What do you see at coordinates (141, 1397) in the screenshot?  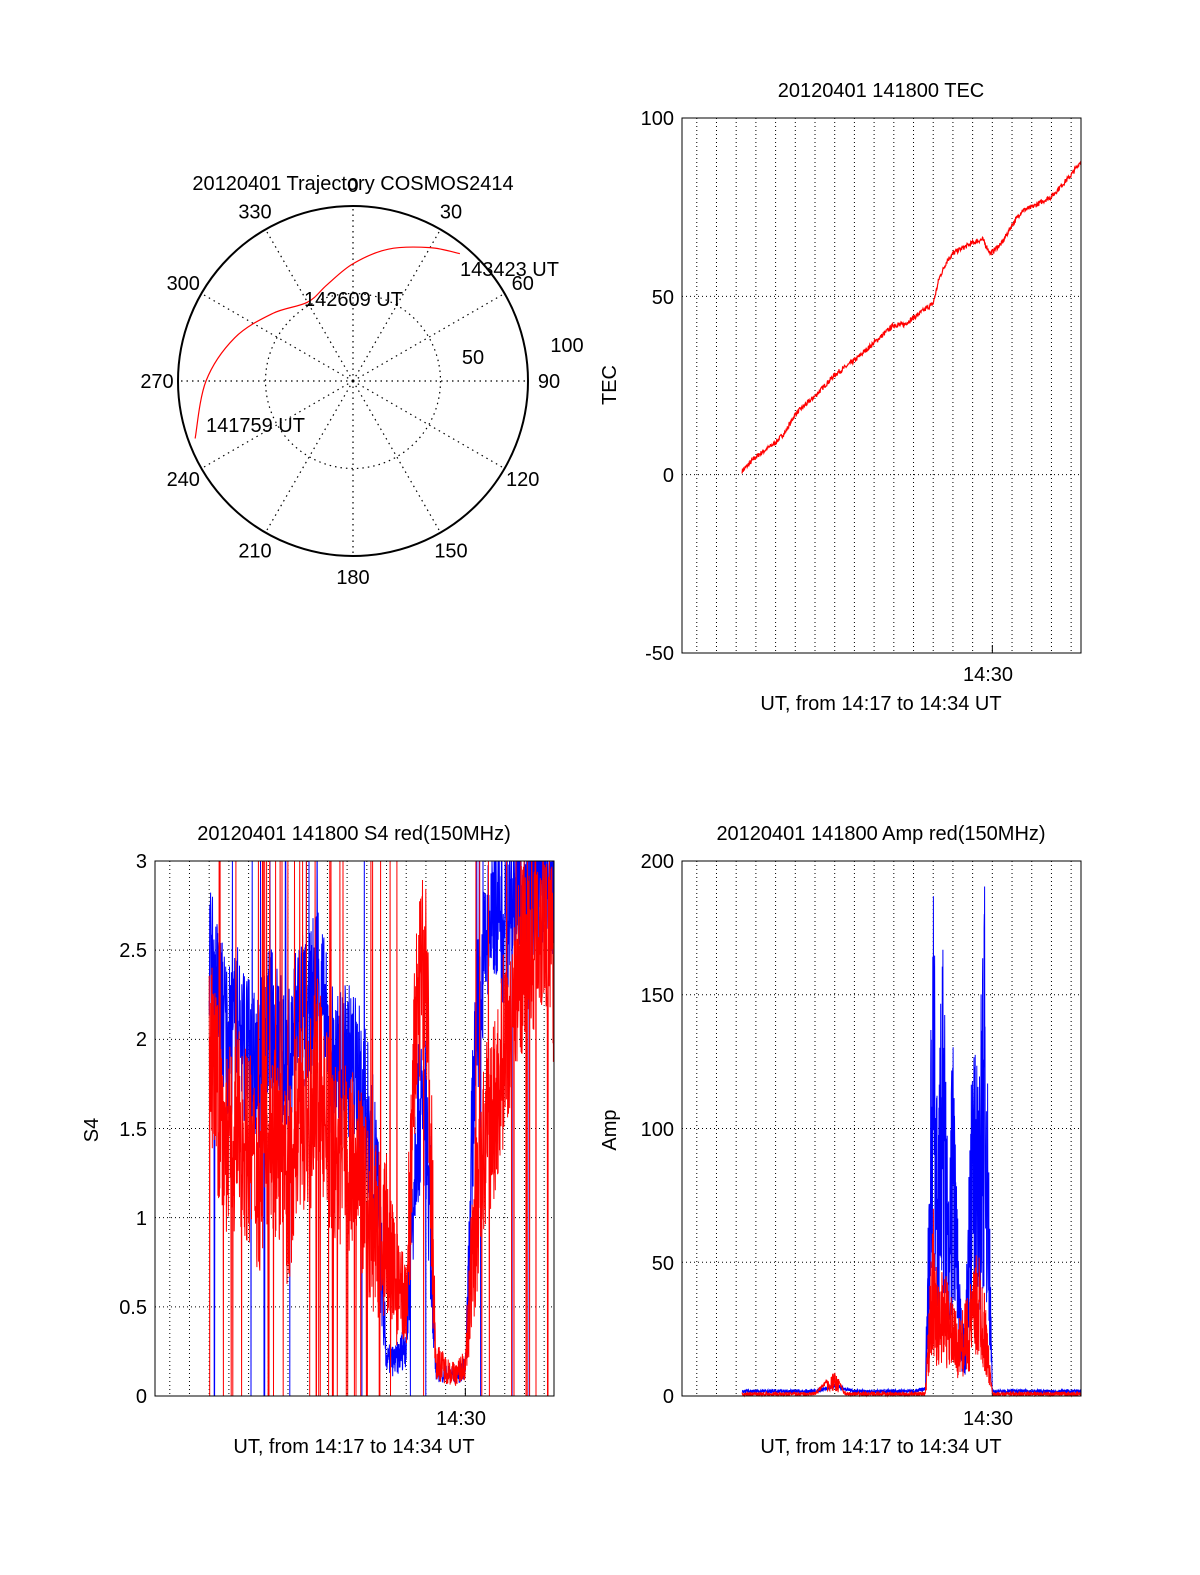 I see `s4-ytick-label: 0` at bounding box center [141, 1397].